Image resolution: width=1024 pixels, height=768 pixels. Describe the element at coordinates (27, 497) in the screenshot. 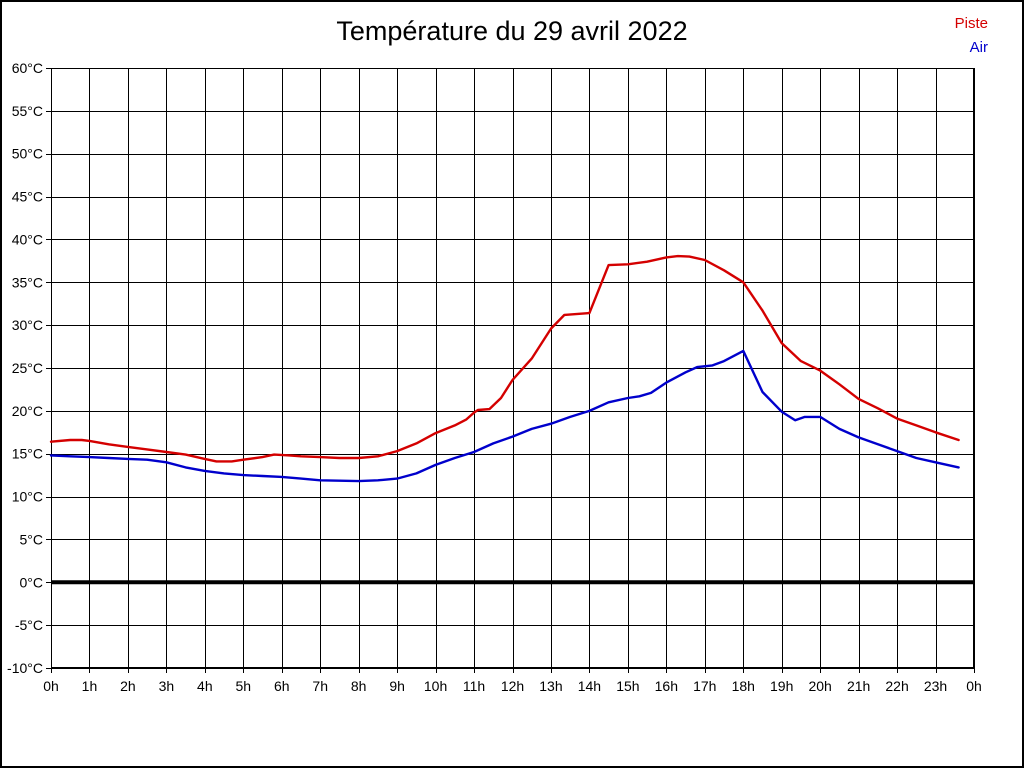

I see `y-tick-label: 10°C` at that location.